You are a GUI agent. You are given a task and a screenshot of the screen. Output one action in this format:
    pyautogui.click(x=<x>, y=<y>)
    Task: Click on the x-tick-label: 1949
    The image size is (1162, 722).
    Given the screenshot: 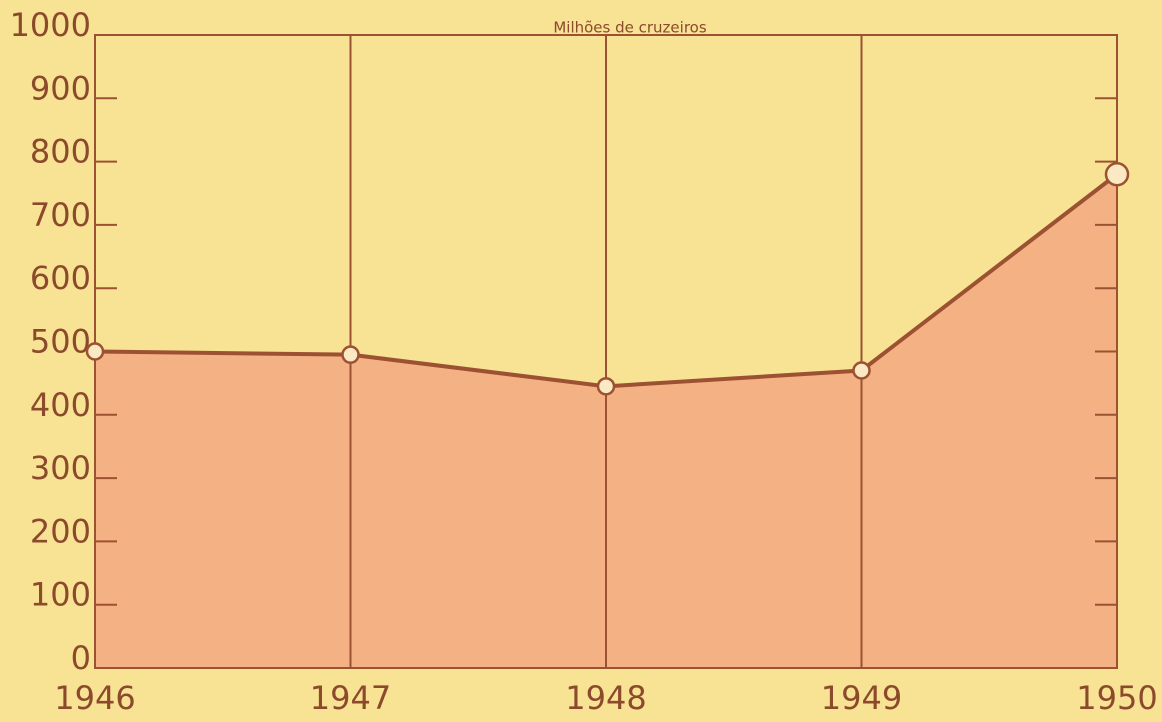 What is the action you would take?
    pyautogui.click(x=861, y=698)
    